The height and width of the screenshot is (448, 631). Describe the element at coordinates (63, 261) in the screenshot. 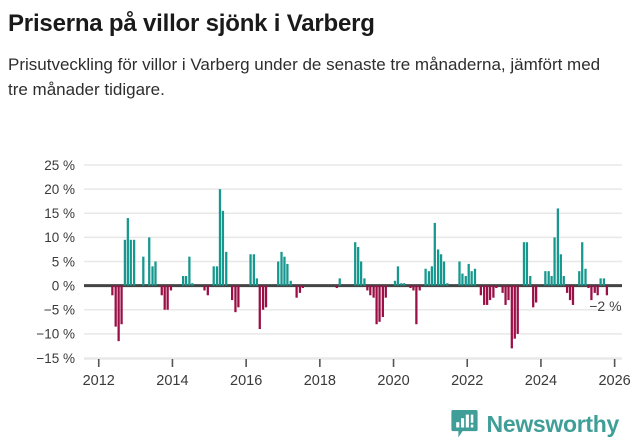

I see `y-axis-tick-label: 5 %` at that location.